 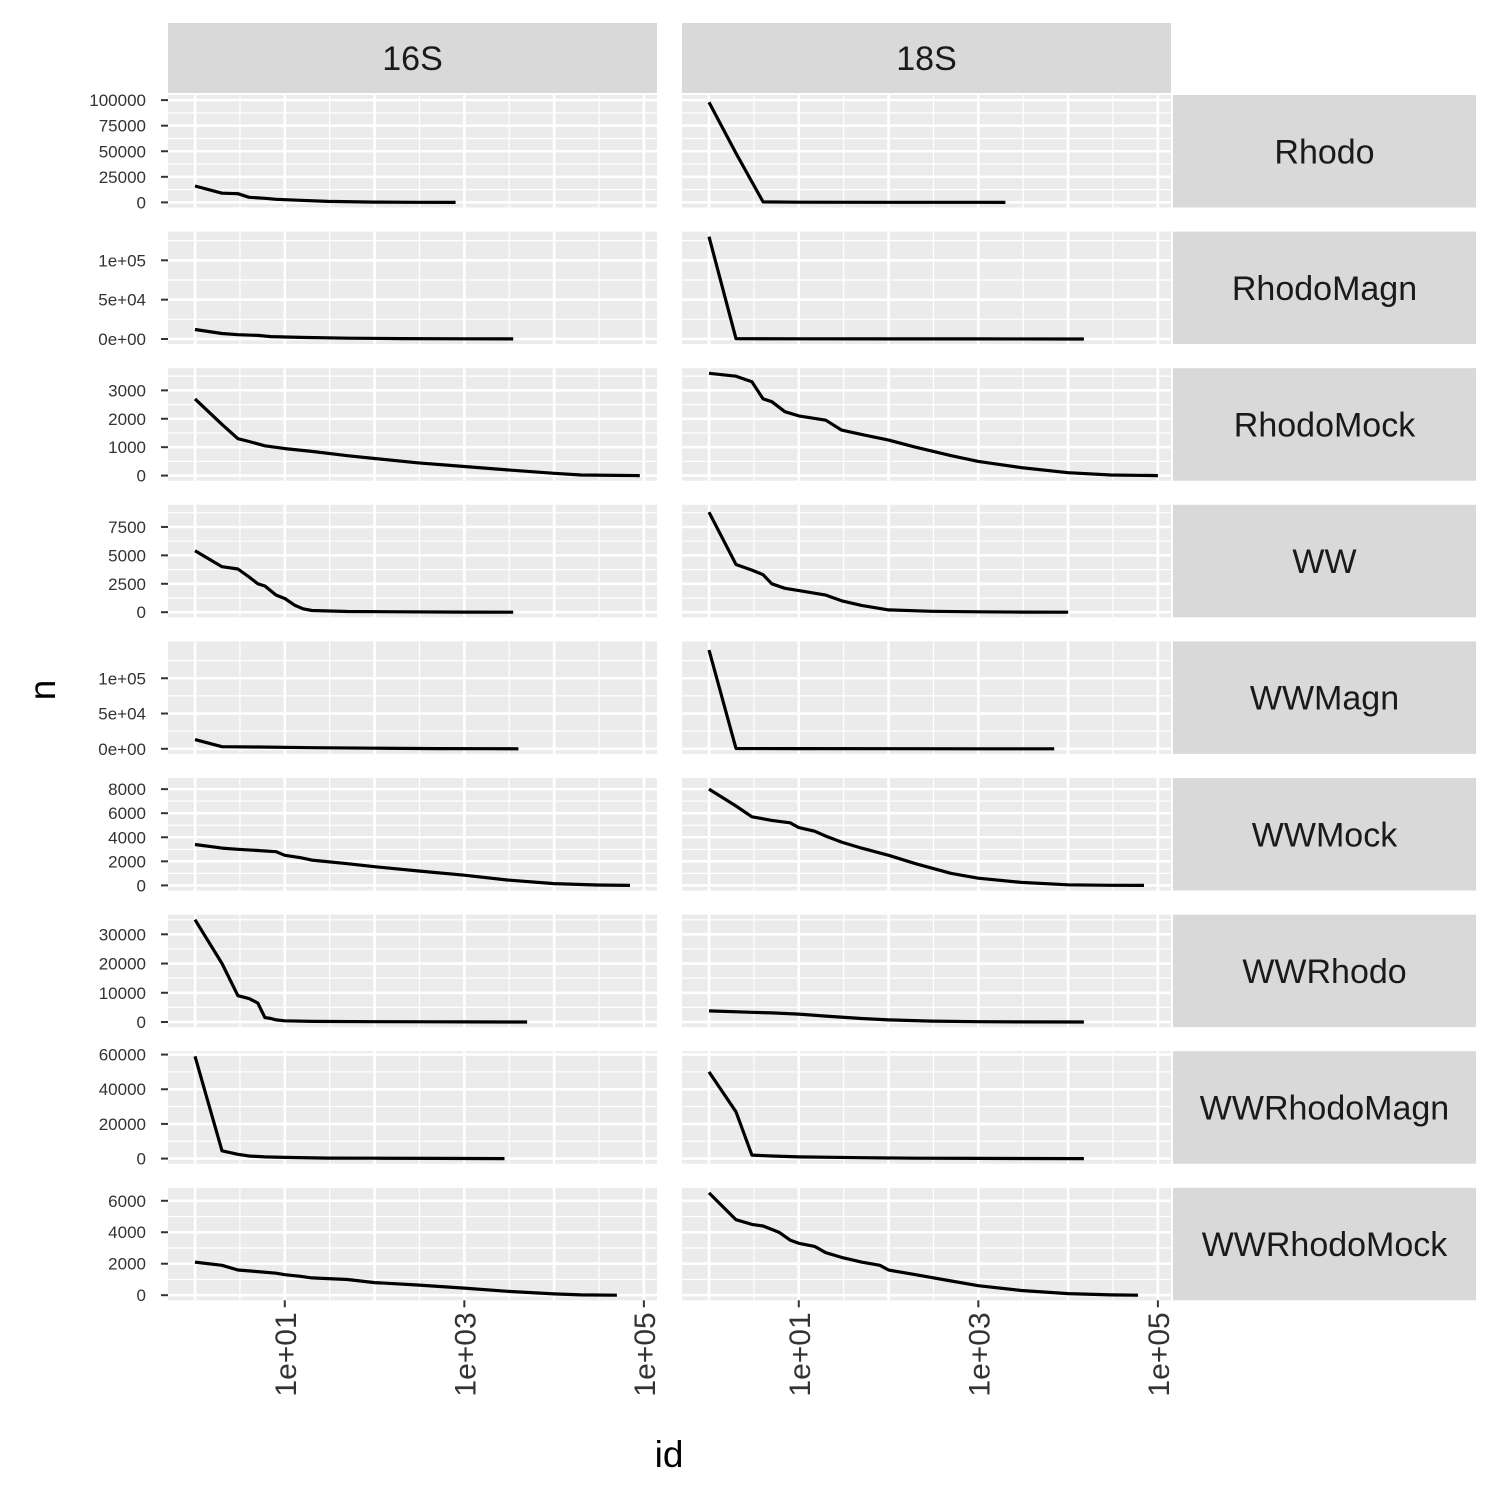 What do you see at coordinates (412, 151) in the screenshot?
I see `panel-Rhodo-16S` at bounding box center [412, 151].